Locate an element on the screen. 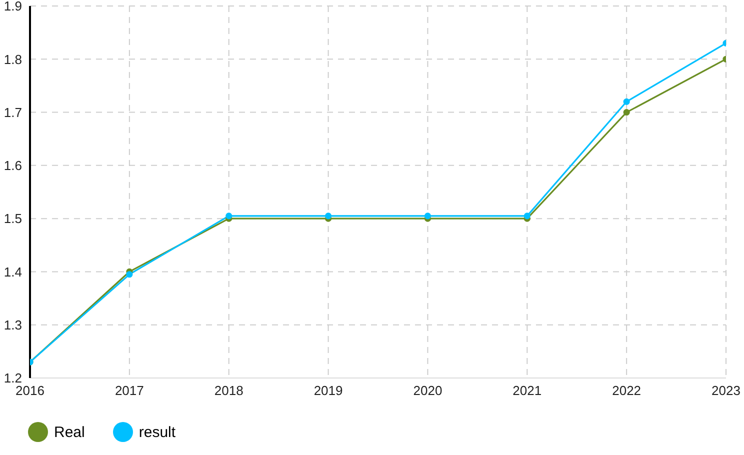 This screenshot has height=455, width=744. legend-label: result is located at coordinates (157, 432).